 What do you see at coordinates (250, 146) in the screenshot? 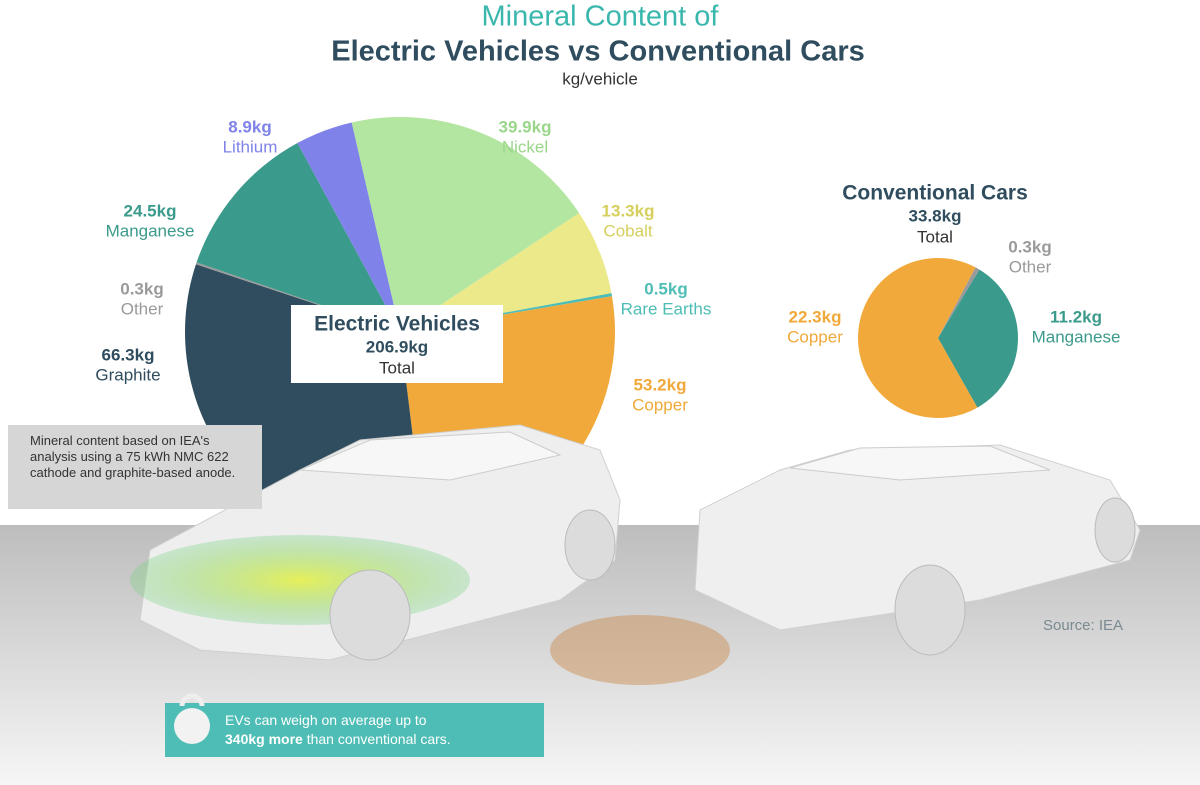
I see `category-label: Lithium` at bounding box center [250, 146].